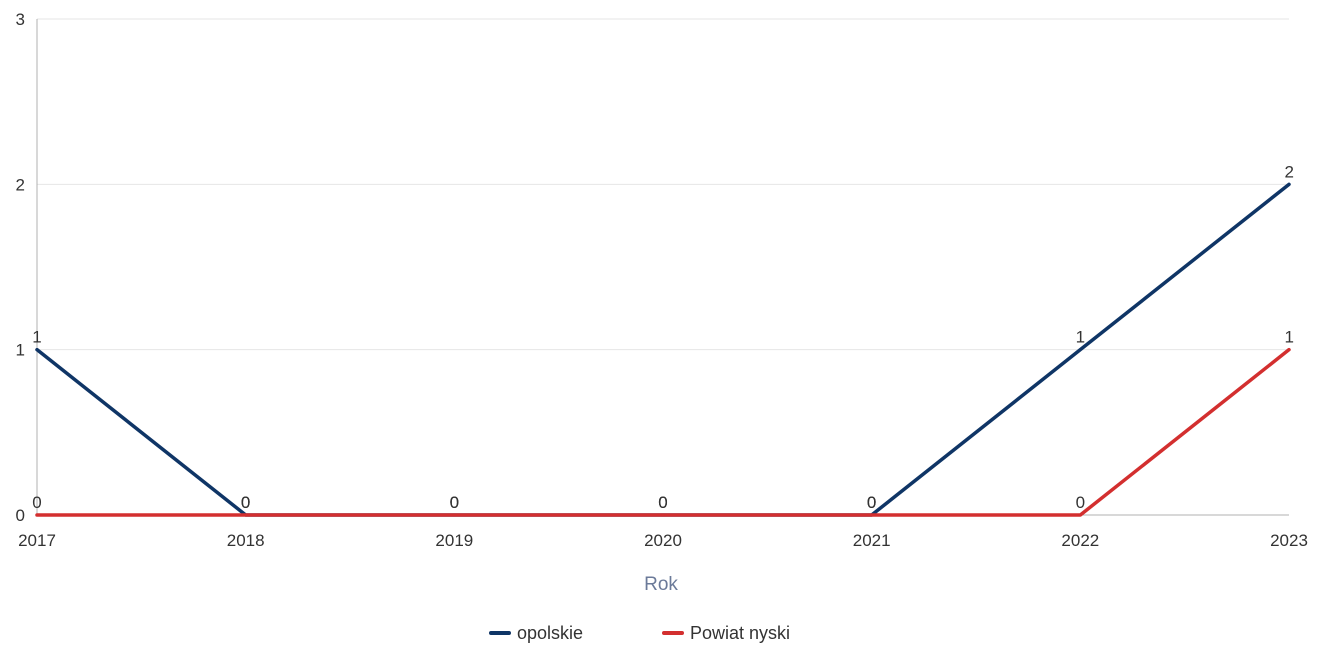 The image size is (1322, 647). What do you see at coordinates (1289, 540) in the screenshot?
I see `x-tick-label: 2023` at bounding box center [1289, 540].